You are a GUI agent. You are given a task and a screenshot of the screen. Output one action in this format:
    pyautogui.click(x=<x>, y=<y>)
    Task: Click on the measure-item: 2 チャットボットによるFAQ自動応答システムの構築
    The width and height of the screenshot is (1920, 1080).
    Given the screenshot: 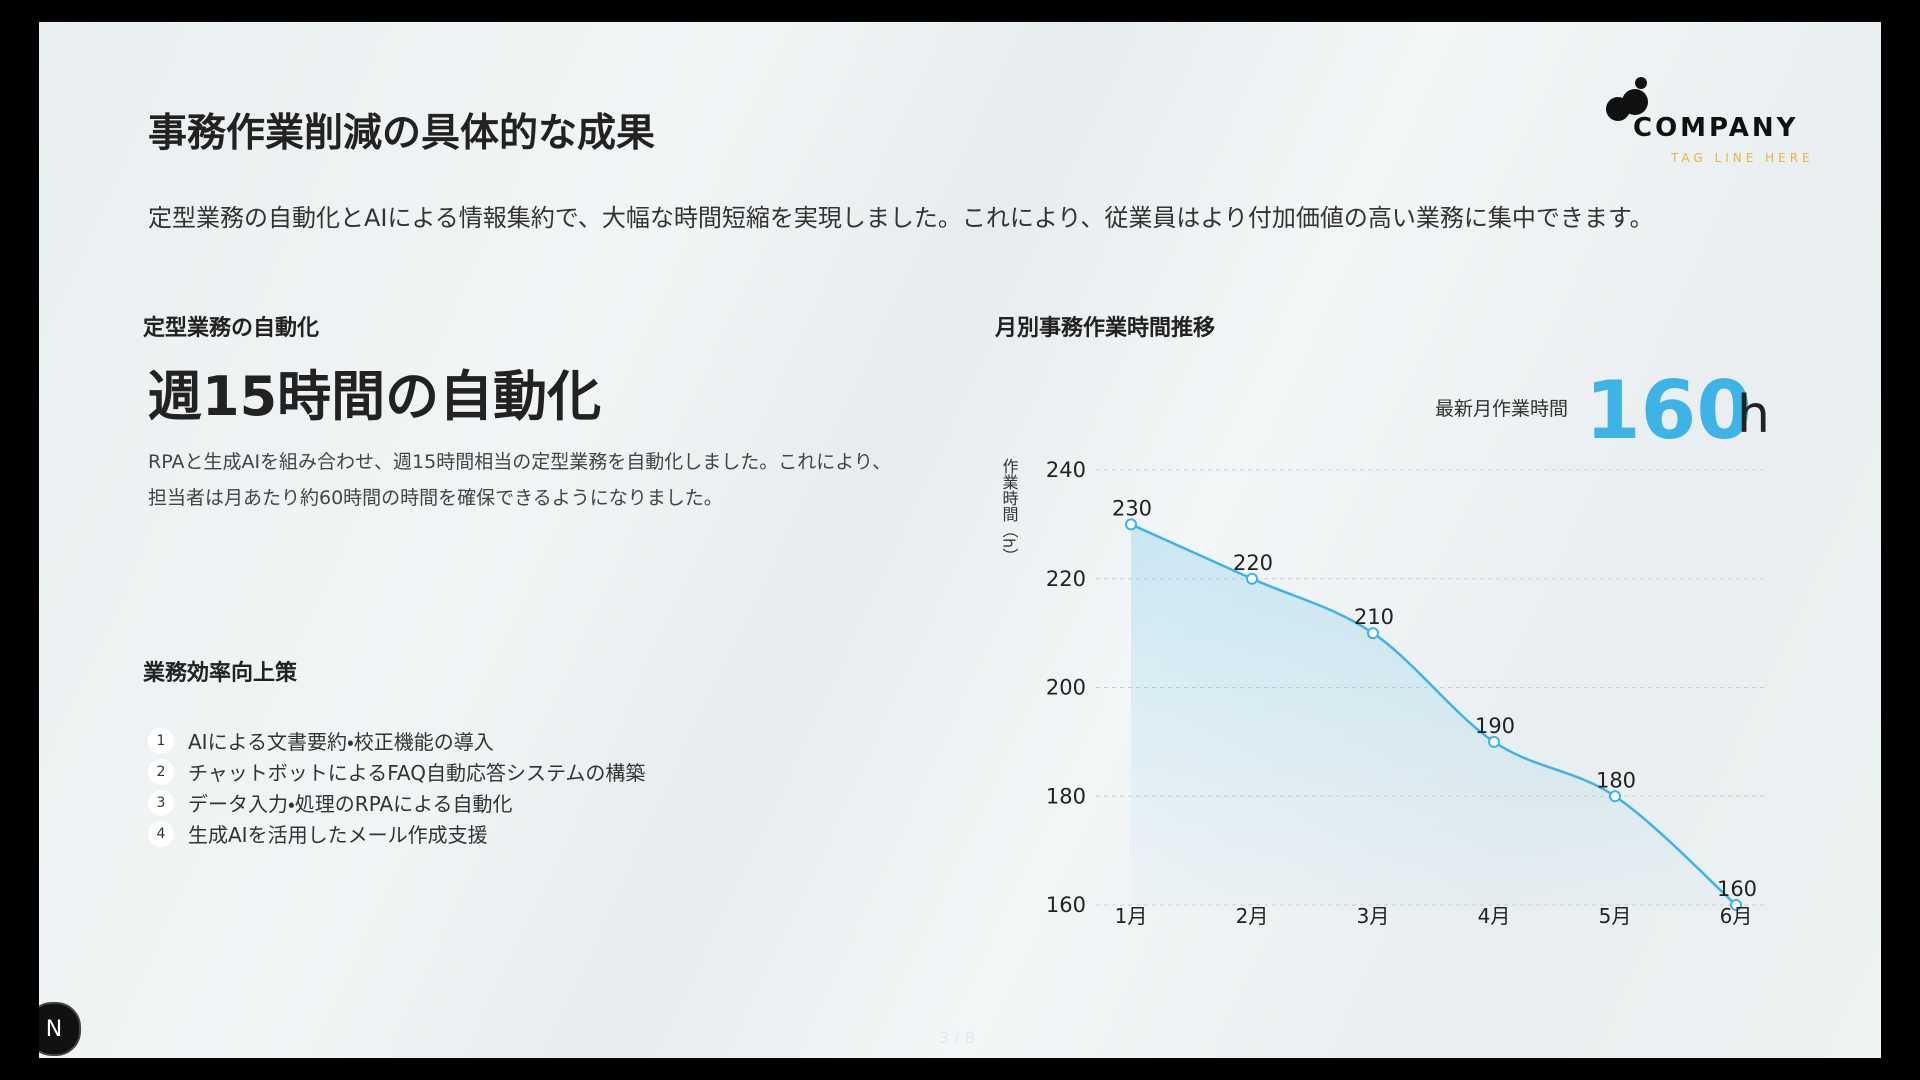 What is the action you would take?
    pyautogui.click(x=396, y=771)
    